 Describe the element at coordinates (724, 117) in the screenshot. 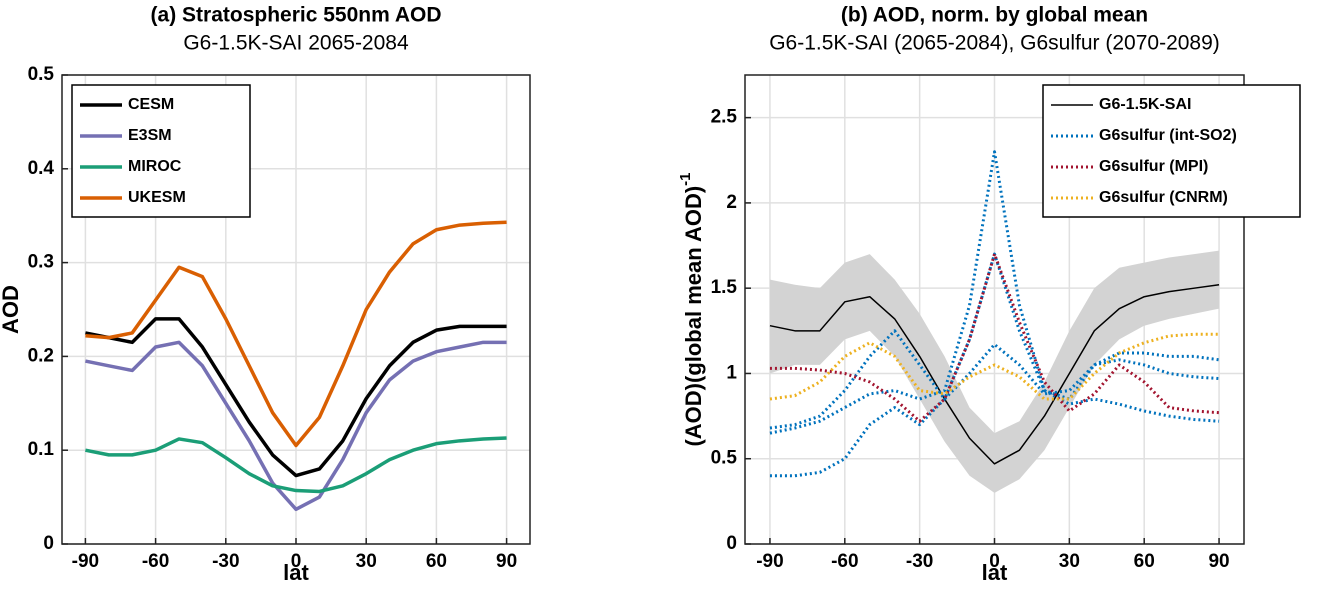

I see `y-tick-label: 2.5` at that location.